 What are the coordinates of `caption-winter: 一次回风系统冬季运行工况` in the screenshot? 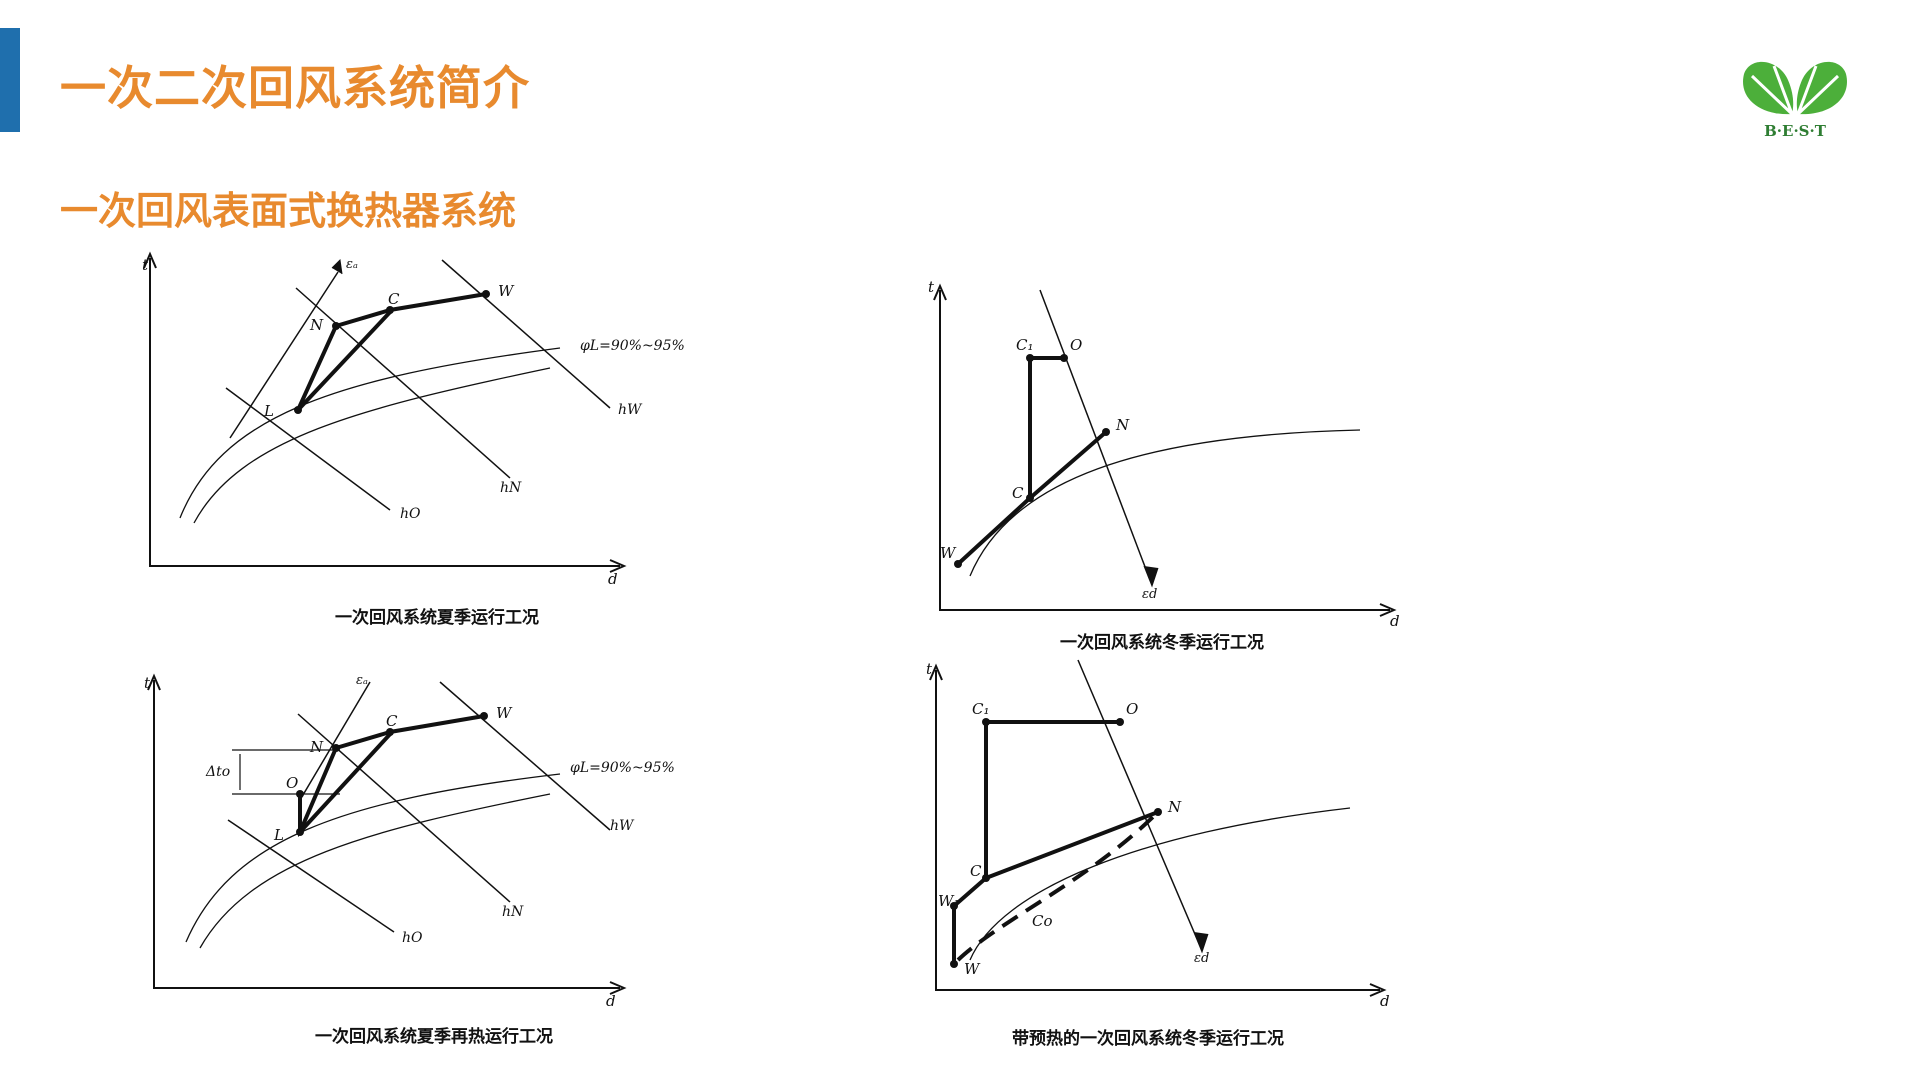 It's located at (1162, 643).